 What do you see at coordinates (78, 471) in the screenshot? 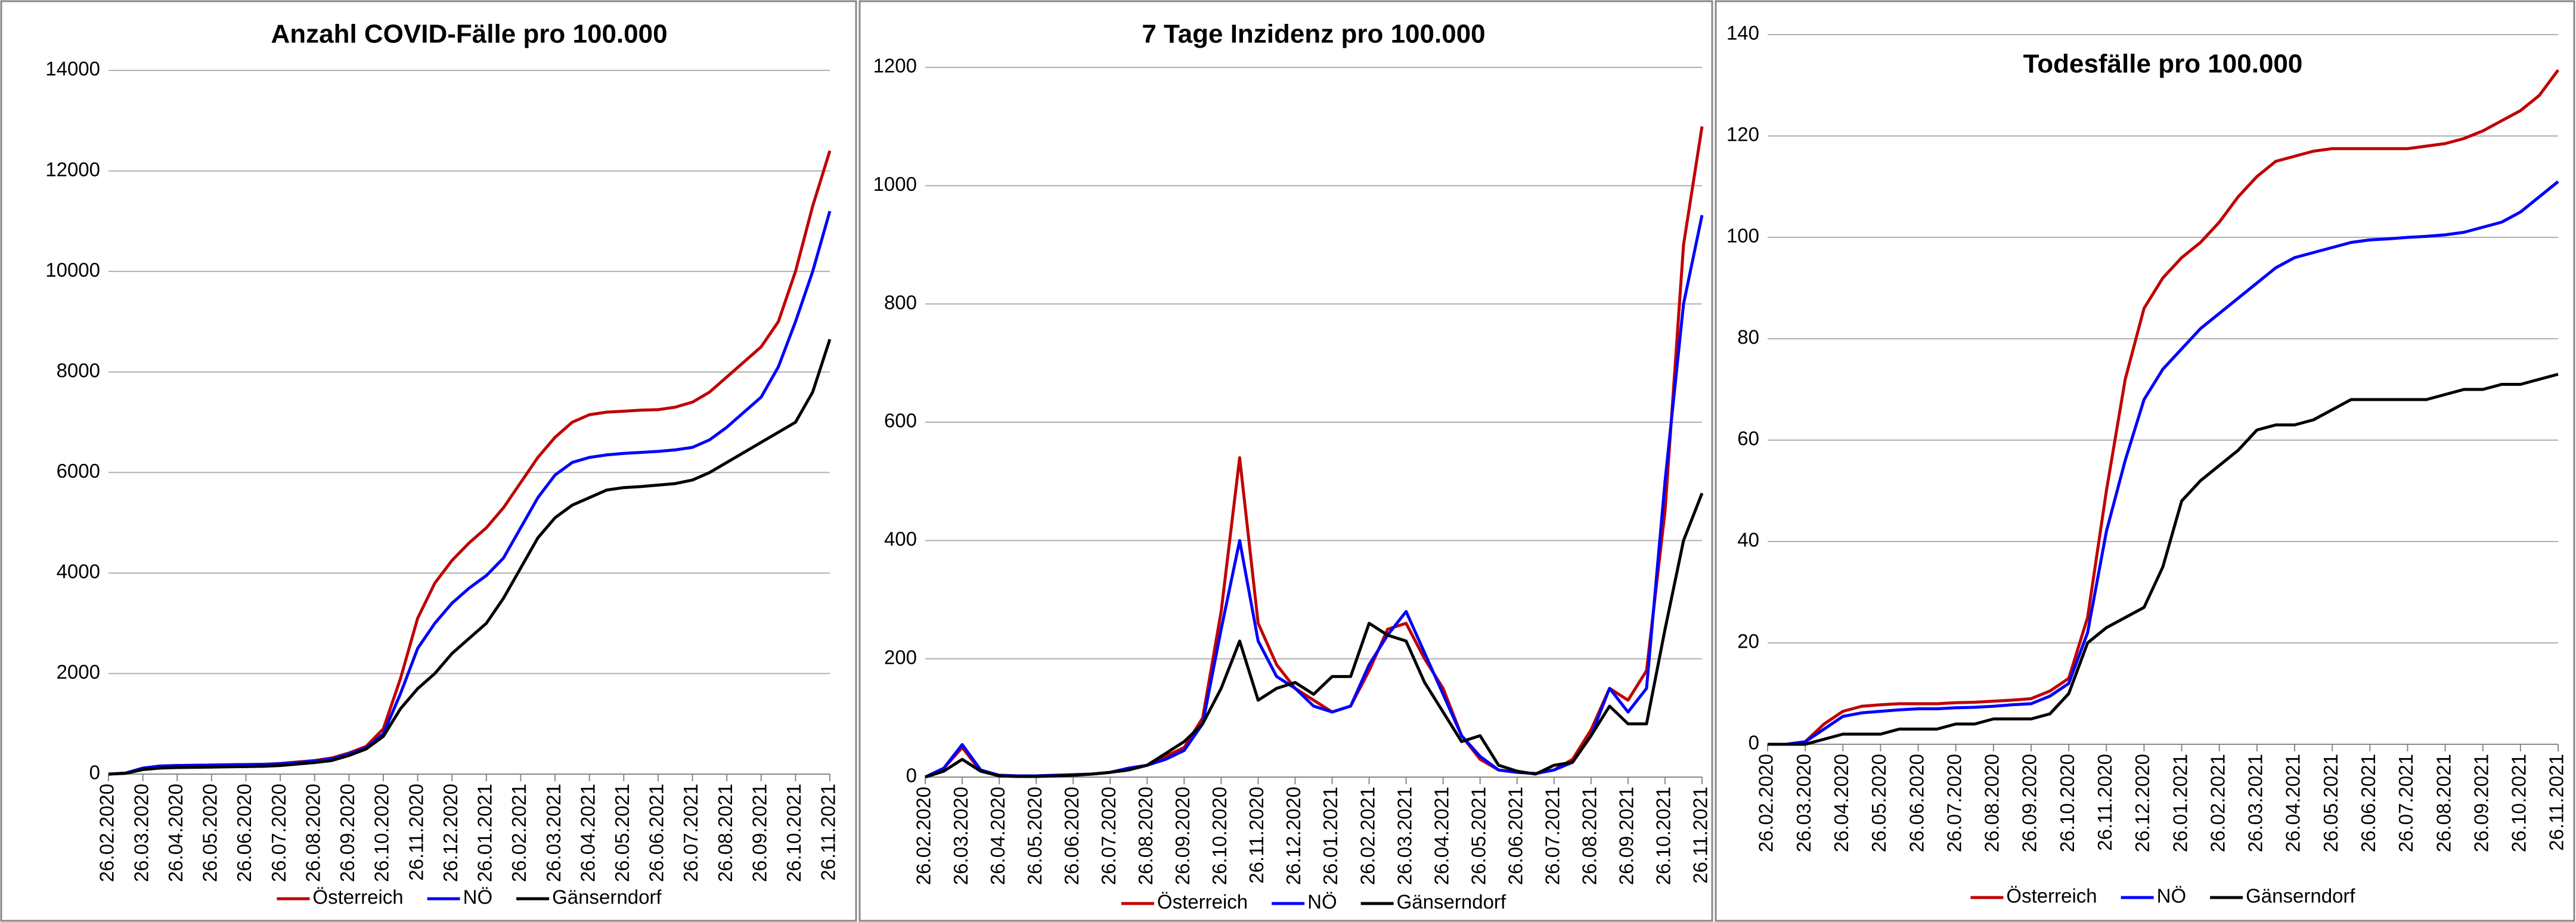
I see `y-tick-label: 6000` at bounding box center [78, 471].